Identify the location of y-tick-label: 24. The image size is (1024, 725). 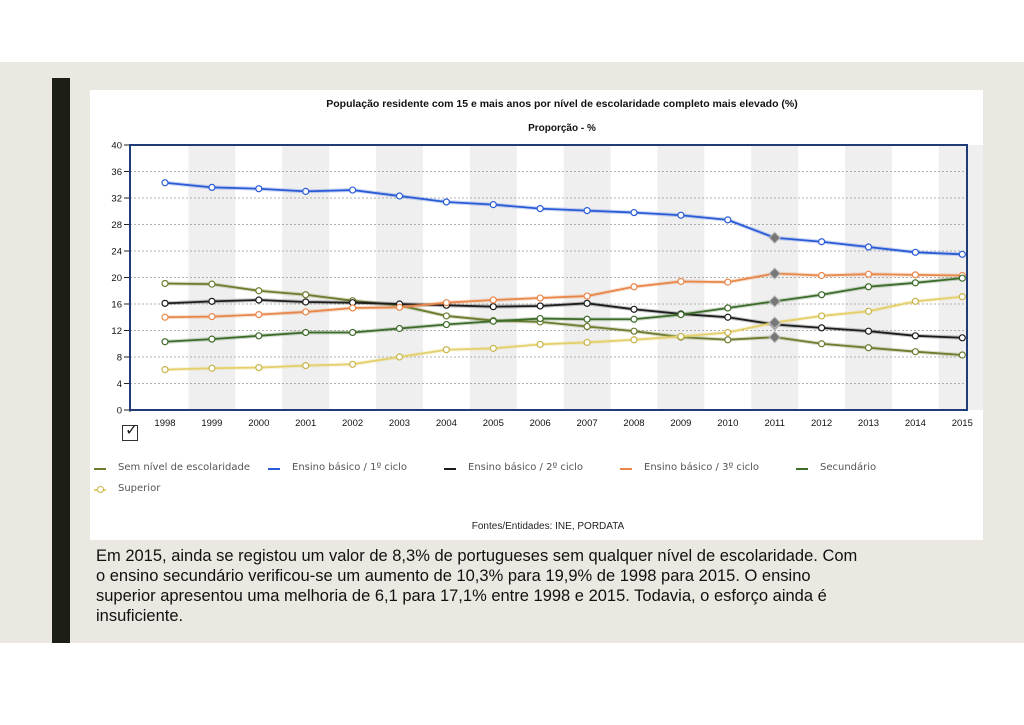
(116, 252).